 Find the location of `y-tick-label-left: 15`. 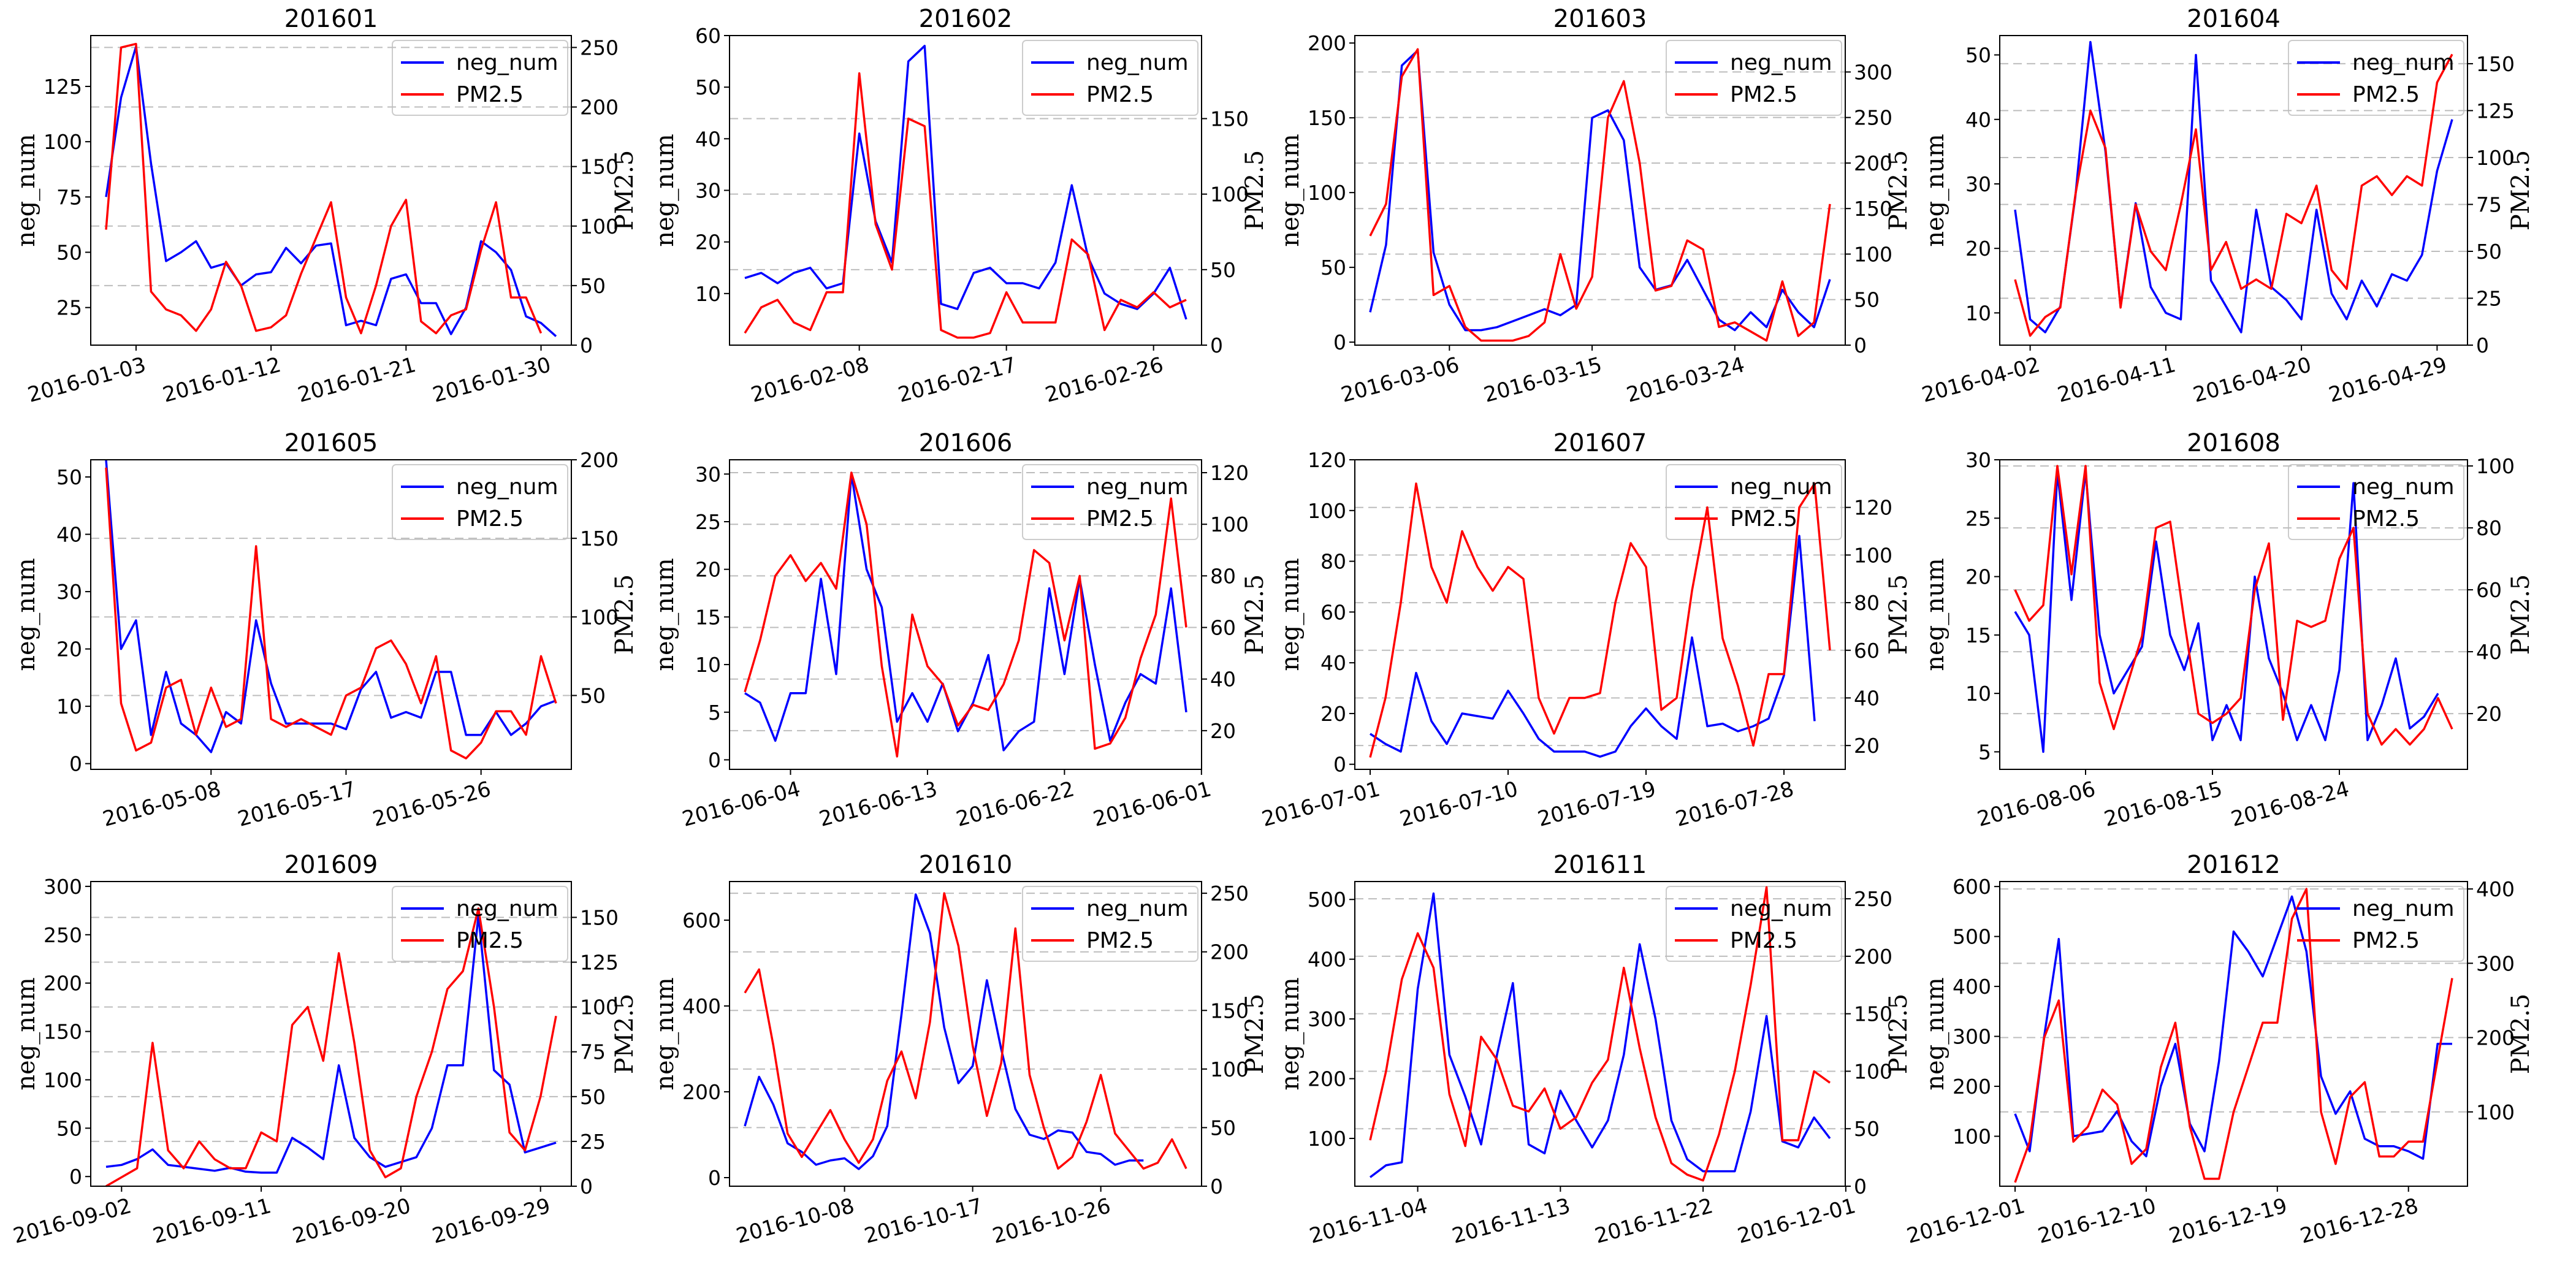

y-tick-label-left: 15 is located at coordinates (1978, 635).